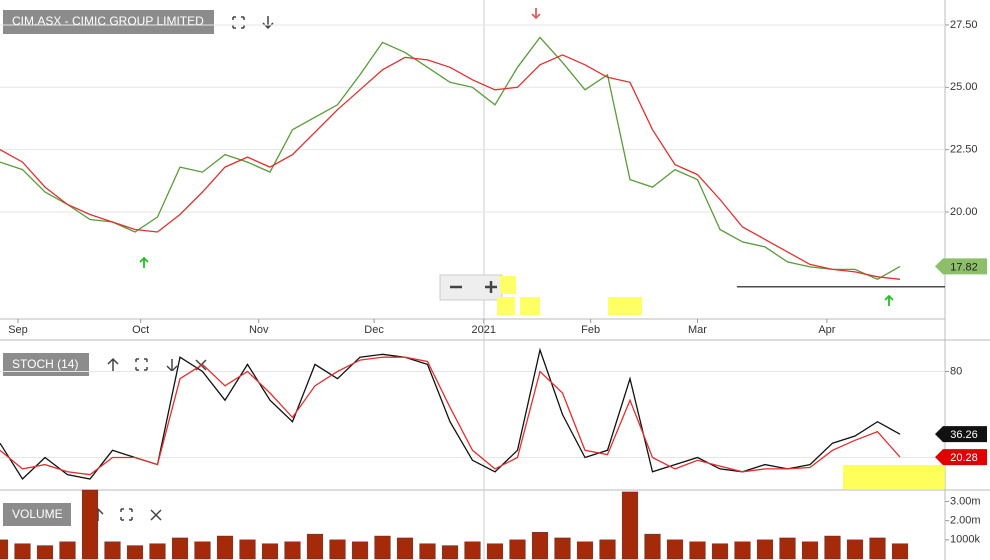  Describe the element at coordinates (536, 14) in the screenshot. I see `sell-arrow` at that location.